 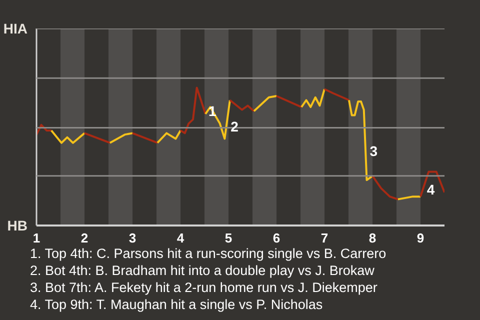 I want to click on x-tick-label: 6, so click(x=276, y=238).